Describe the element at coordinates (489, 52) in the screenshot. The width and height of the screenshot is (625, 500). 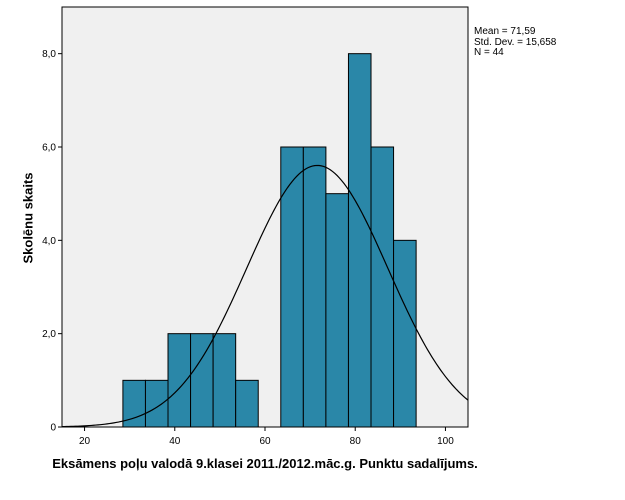
I see `n-stat: N = 44` at that location.